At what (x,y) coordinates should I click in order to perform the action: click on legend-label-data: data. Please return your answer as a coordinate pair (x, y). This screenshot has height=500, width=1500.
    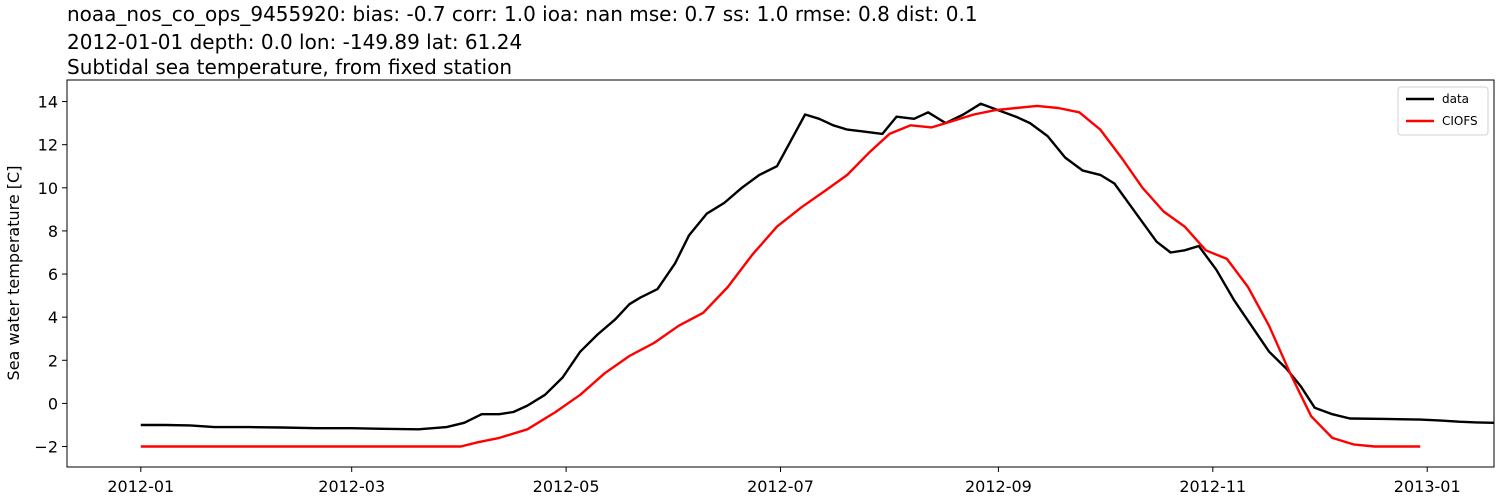
    Looking at the image, I should click on (1455, 99).